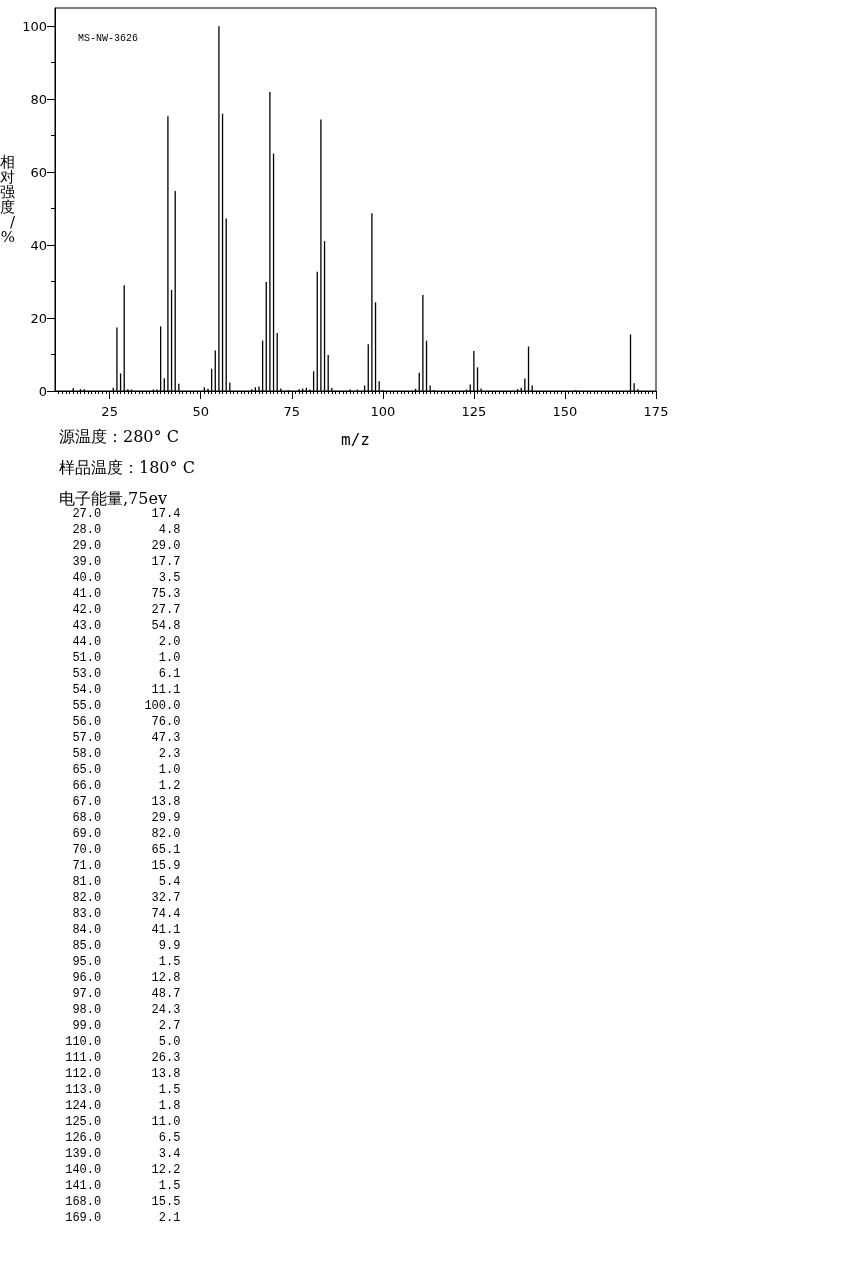 Image resolution: width=850 pixels, height=1276 pixels. Describe the element at coordinates (122, 1218) in the screenshot. I see `text: 169.0 2.1` at that location.